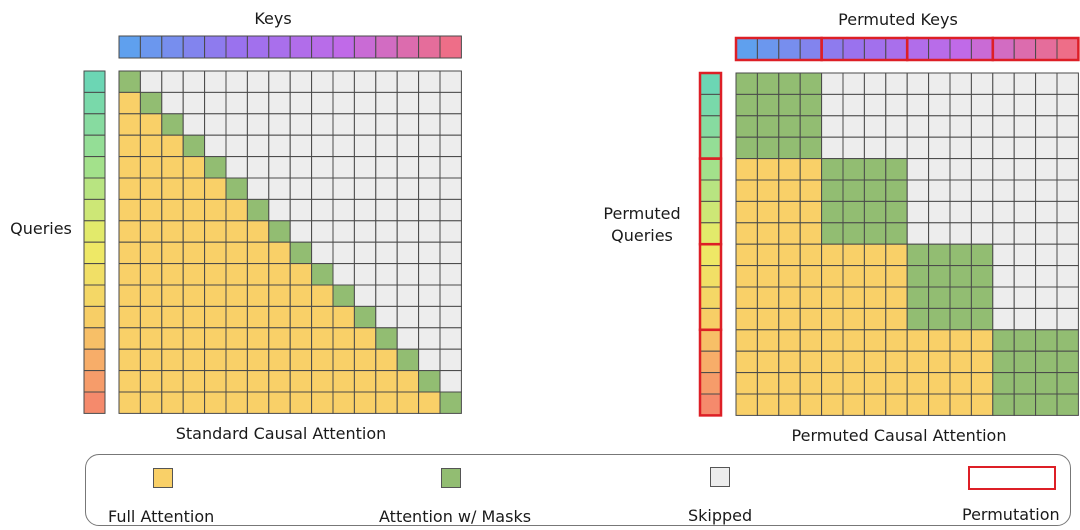 The image size is (1080, 530). I want to click on left-queries-strip, so click(94, 242).